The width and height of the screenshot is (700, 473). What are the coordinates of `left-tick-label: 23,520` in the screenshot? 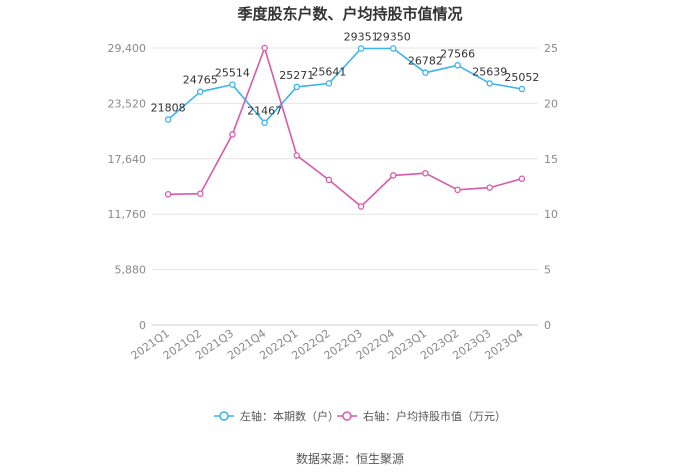 It's located at (127, 103).